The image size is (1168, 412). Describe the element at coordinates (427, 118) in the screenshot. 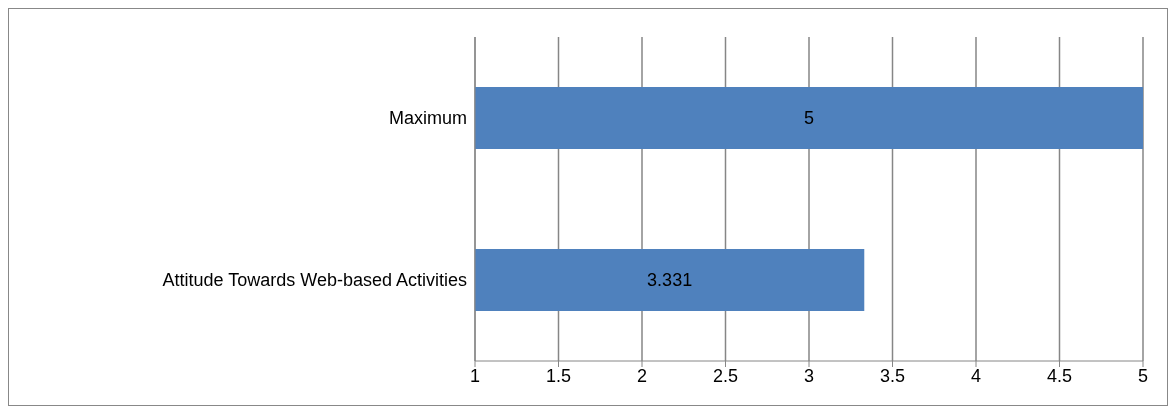

I see `y-tick-label: Maximum` at that location.